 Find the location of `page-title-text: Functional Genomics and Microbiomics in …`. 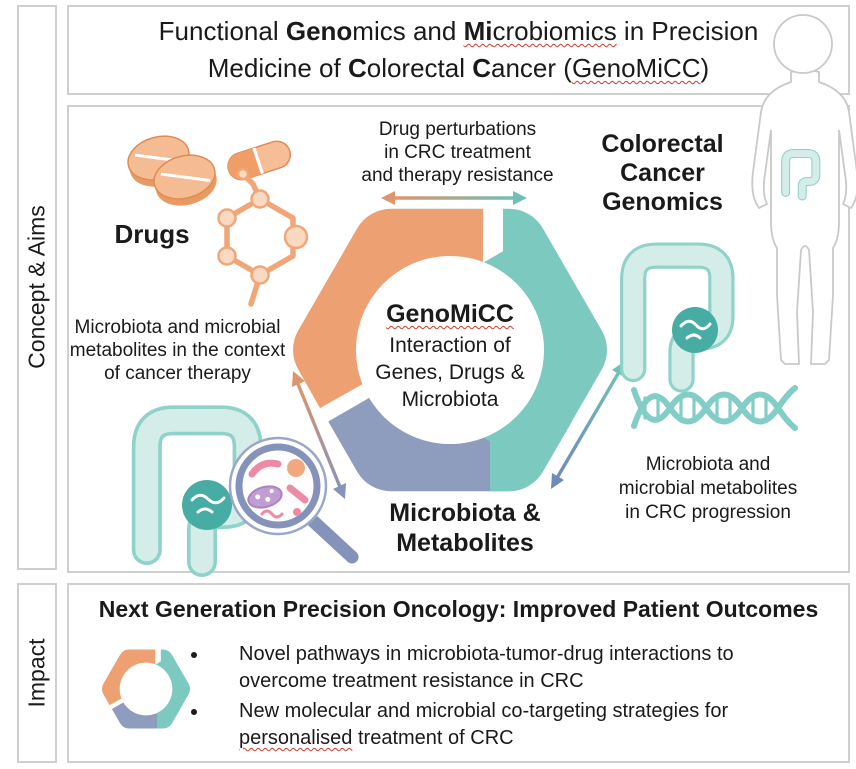

page-title-text: Functional Genomics and Microbiomics in … is located at coordinates (458, 49).